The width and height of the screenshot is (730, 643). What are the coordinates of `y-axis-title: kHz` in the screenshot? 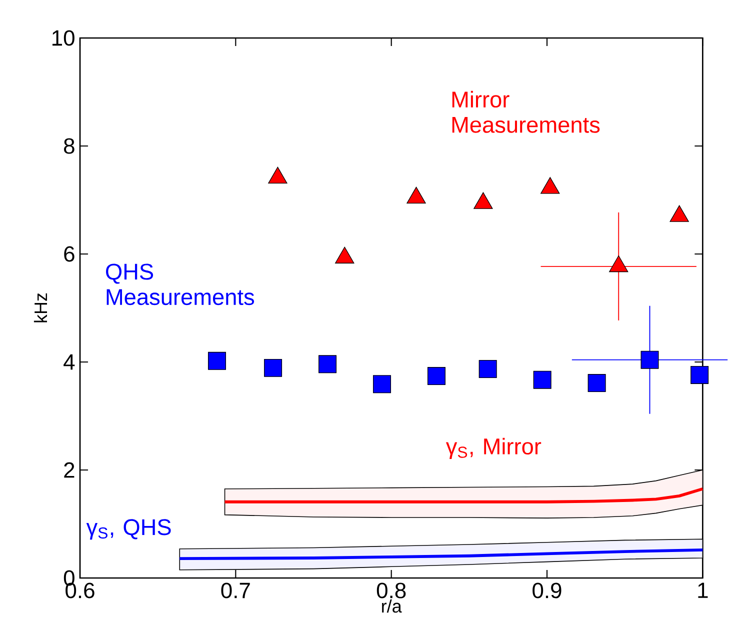 It's located at (40, 307).